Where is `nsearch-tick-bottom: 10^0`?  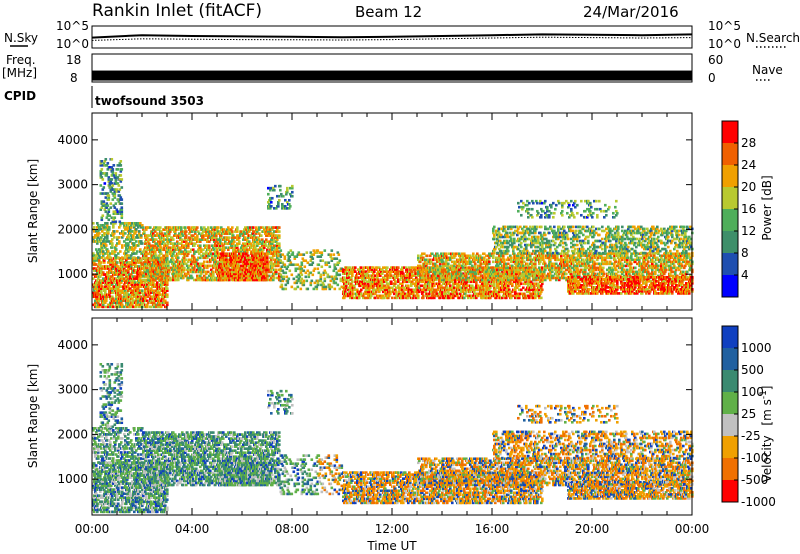
nsearch-tick-bottom: 10^0 is located at coordinates (724, 44).